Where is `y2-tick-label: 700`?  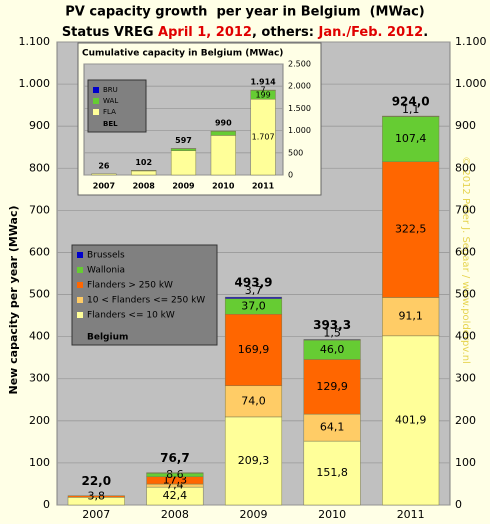
y2-tick-label: 700 is located at coordinates (465, 209).